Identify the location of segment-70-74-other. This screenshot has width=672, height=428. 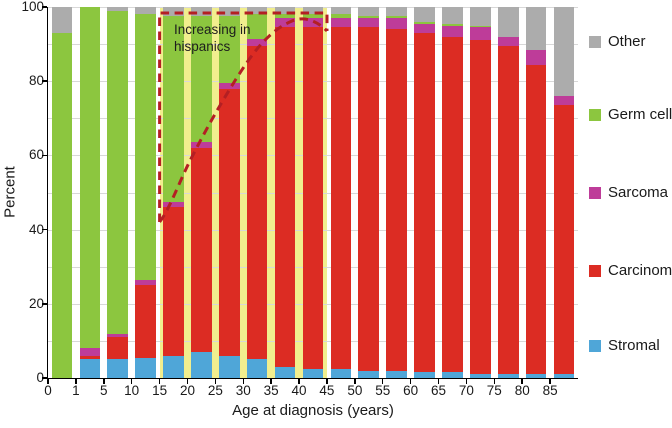
(480, 16).